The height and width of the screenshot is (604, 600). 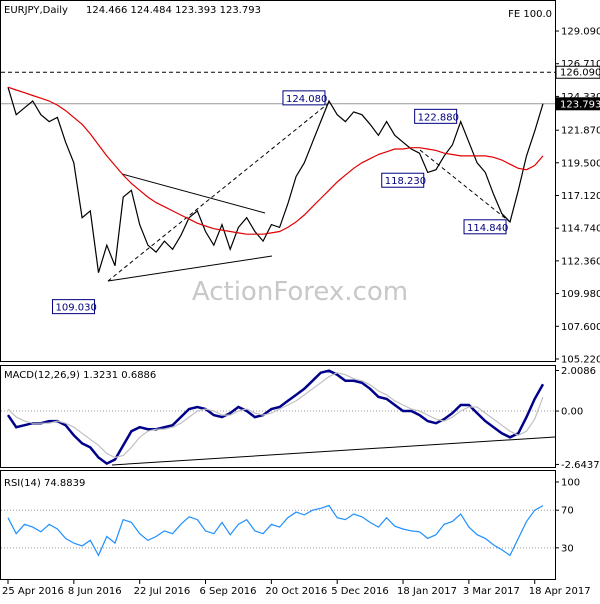 What do you see at coordinates (567, 548) in the screenshot?
I see `y-tick-label: 30` at bounding box center [567, 548].